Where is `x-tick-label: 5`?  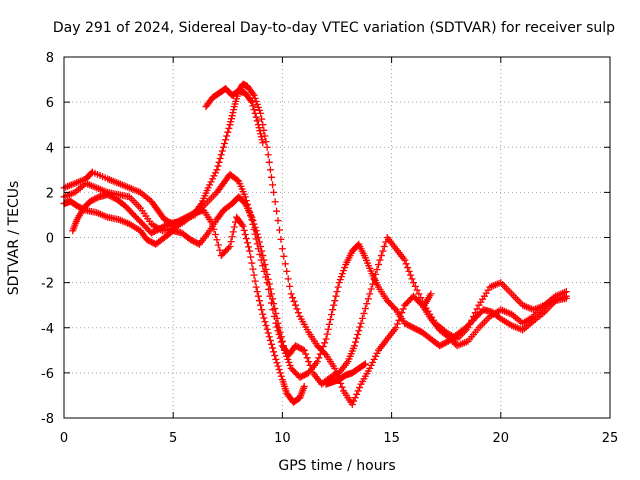 x-tick-label: 5 is located at coordinates (173, 438).